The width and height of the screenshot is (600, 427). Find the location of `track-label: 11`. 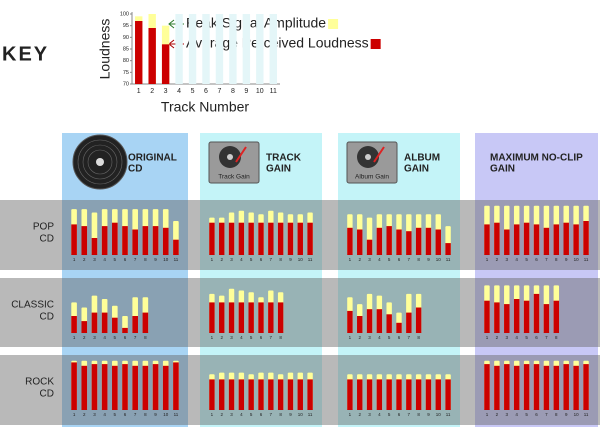

track-label: 11 is located at coordinates (310, 414).